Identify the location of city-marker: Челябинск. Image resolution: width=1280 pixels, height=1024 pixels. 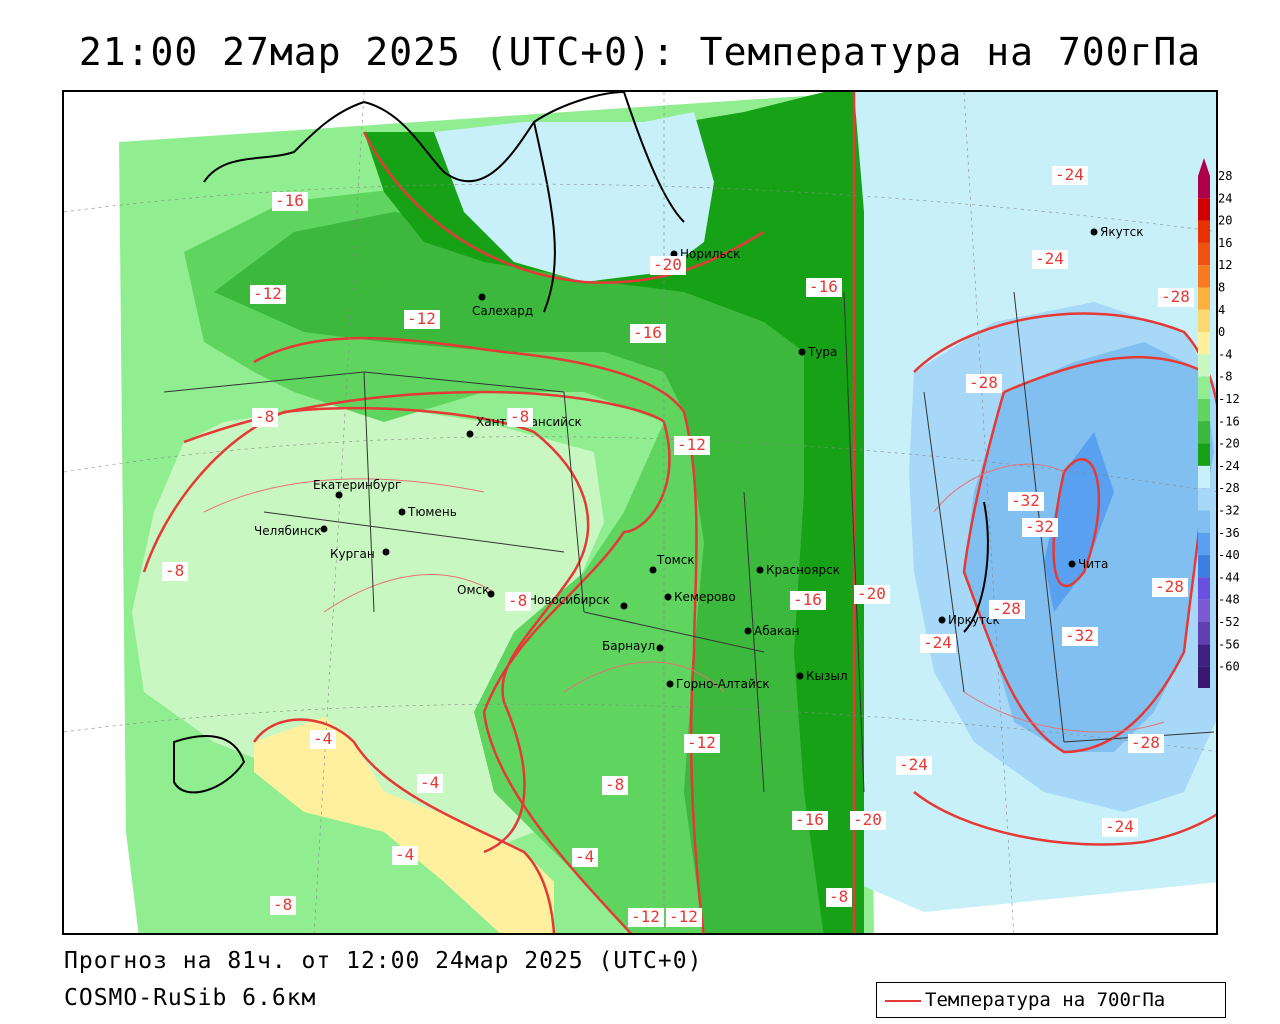
(291, 531).